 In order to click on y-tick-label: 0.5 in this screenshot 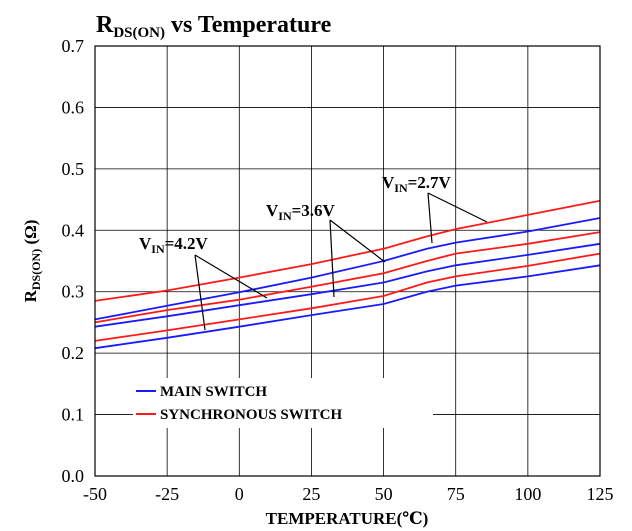, I will do `click(73, 169)`.